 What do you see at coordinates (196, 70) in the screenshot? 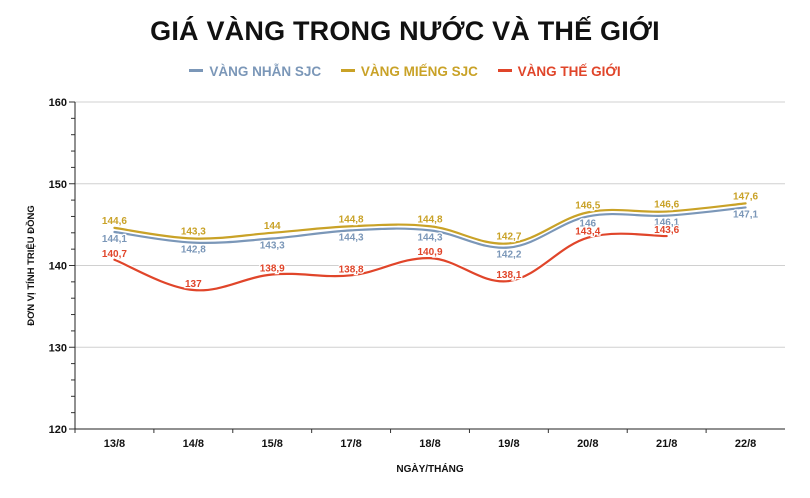
I see `legend-swatch-nhan-sjc` at bounding box center [196, 70].